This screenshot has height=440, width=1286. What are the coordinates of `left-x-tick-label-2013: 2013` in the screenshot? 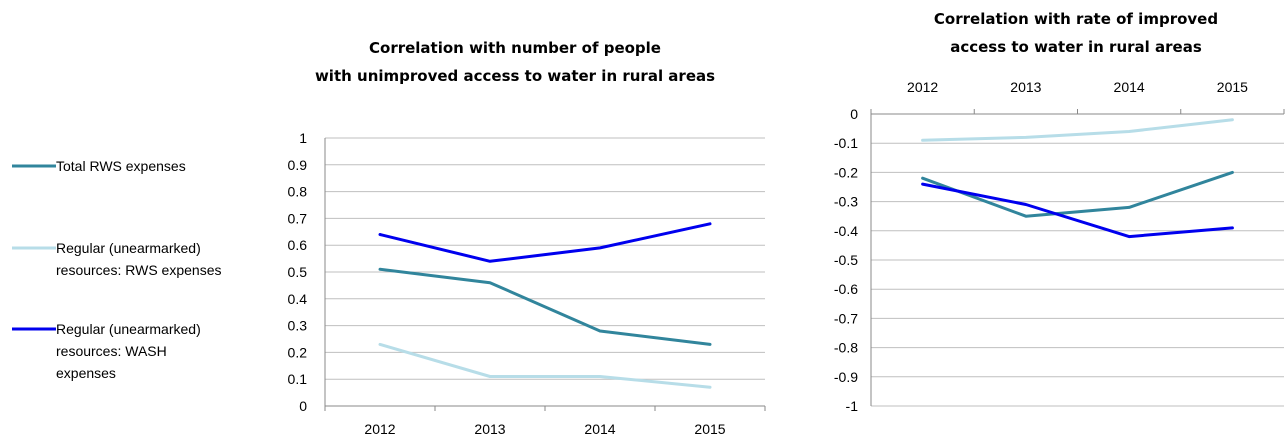 It's located at (489, 429).